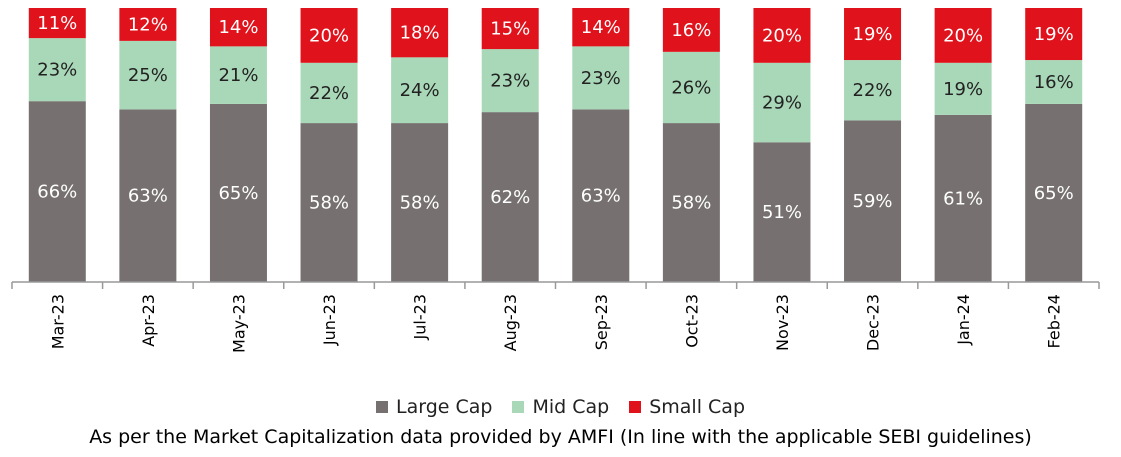  Describe the element at coordinates (697, 407) in the screenshot. I see `legend-label-small-cap: Small Cap` at that location.